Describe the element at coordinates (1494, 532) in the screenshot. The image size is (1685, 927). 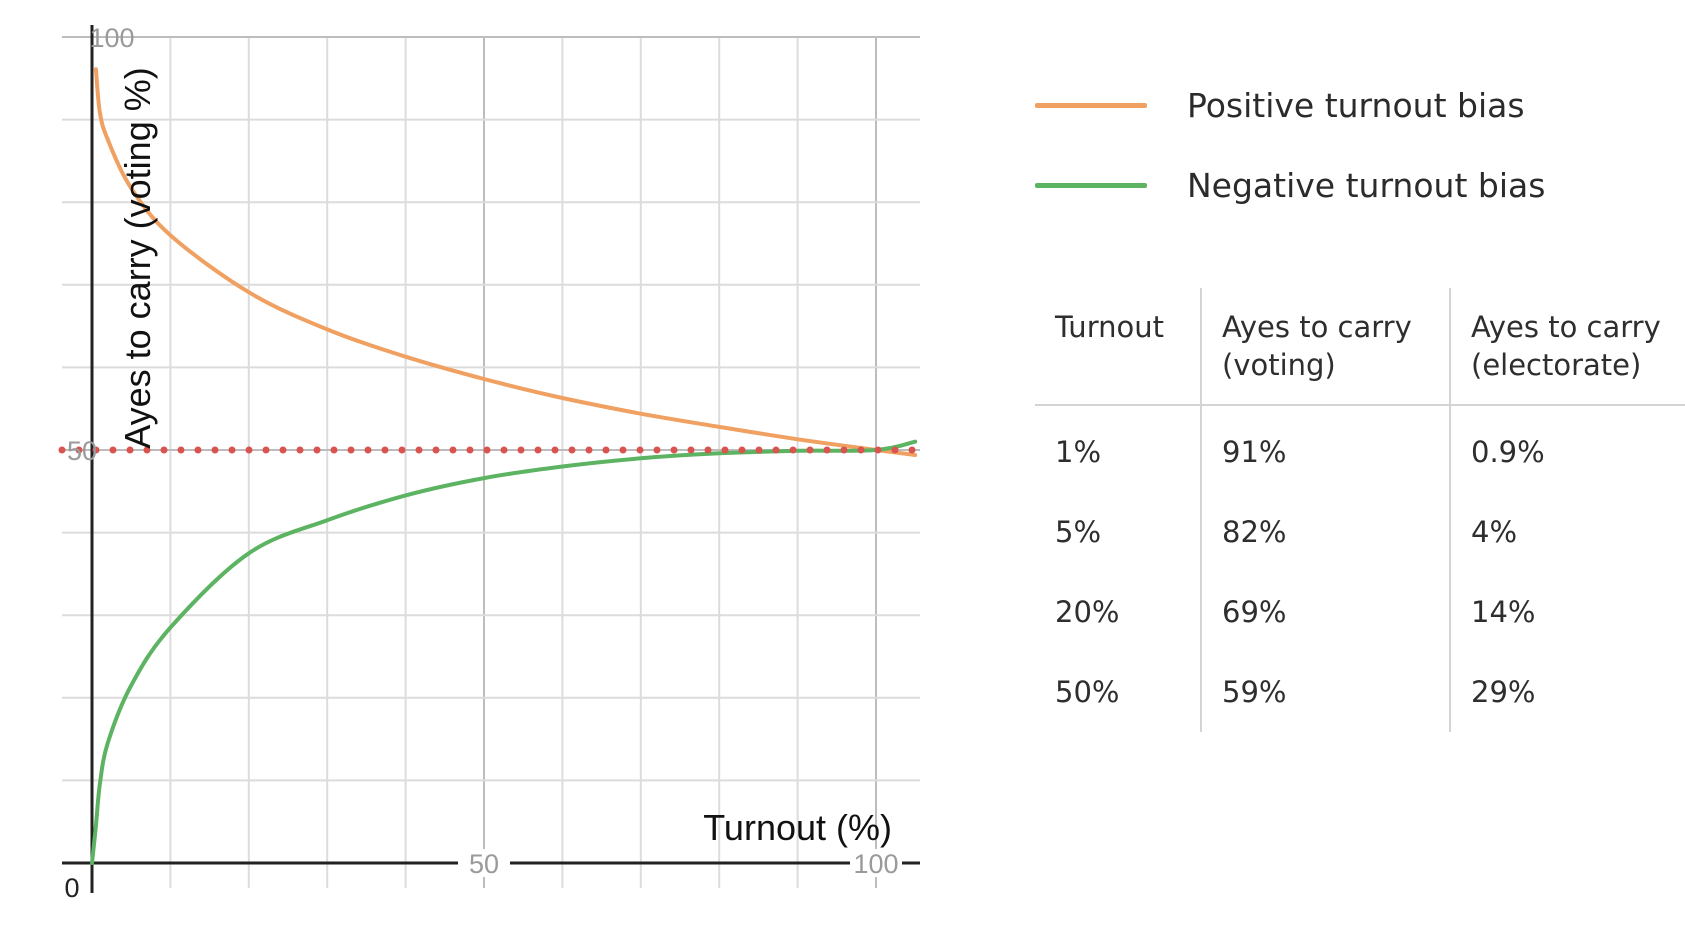
I see `cell-ayes-electorate: 4%` at that location.